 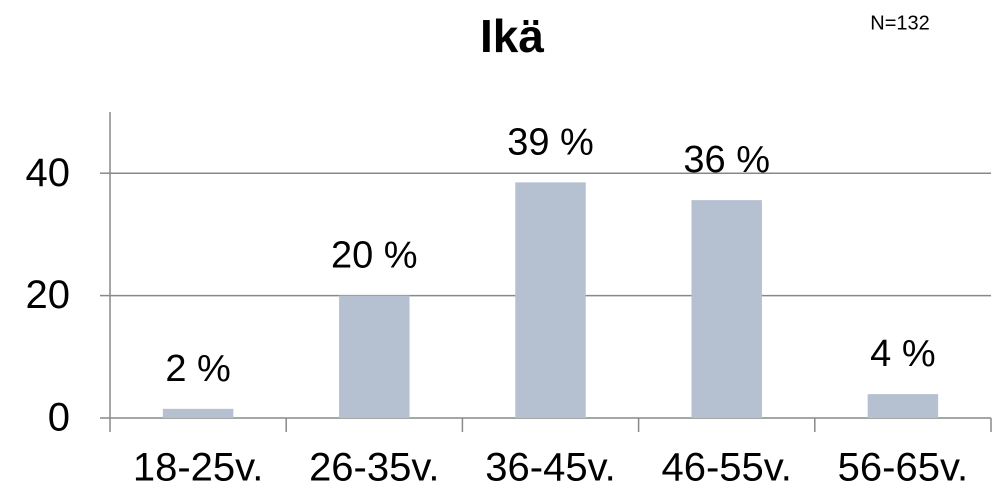 I want to click on x-tick-label: 18-25v., so click(x=198, y=468).